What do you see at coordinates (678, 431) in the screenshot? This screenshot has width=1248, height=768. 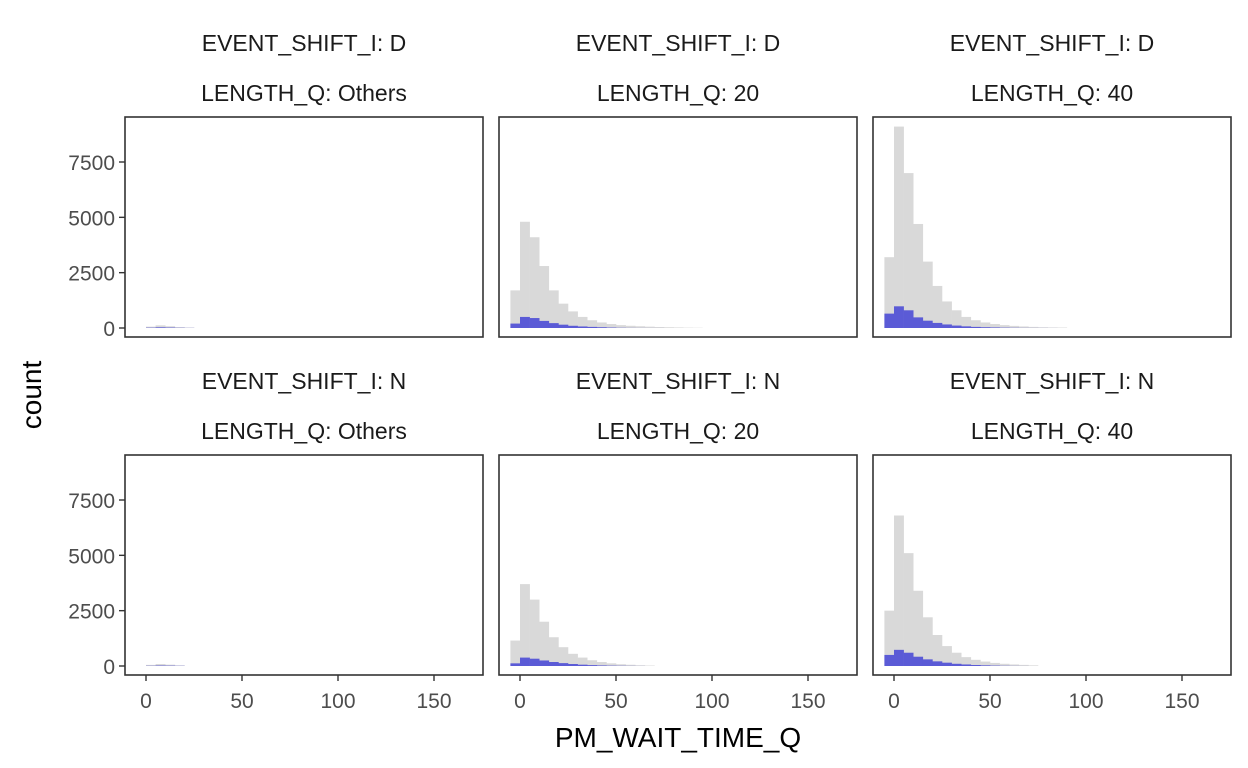 I see `strip-label-length: LENGTH_Q: 20` at bounding box center [678, 431].